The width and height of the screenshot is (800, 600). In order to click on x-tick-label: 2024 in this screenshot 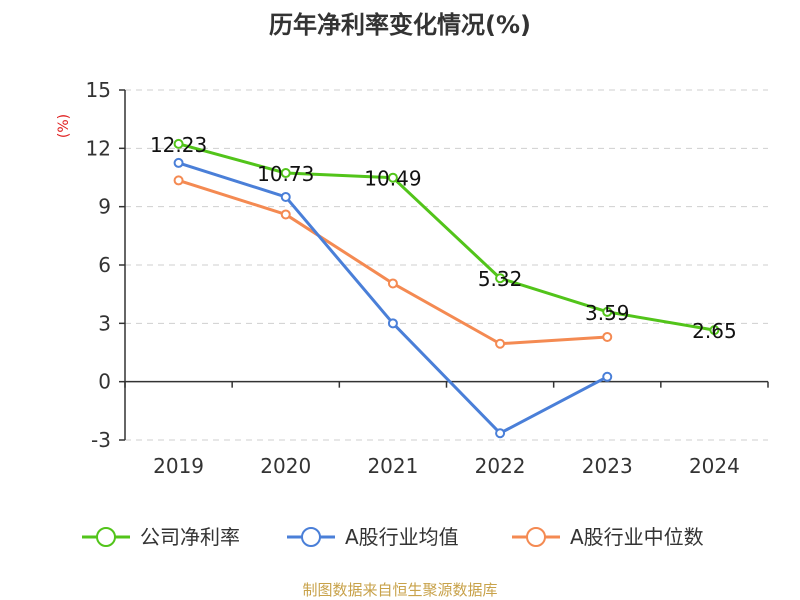, I will do `click(714, 466)`.